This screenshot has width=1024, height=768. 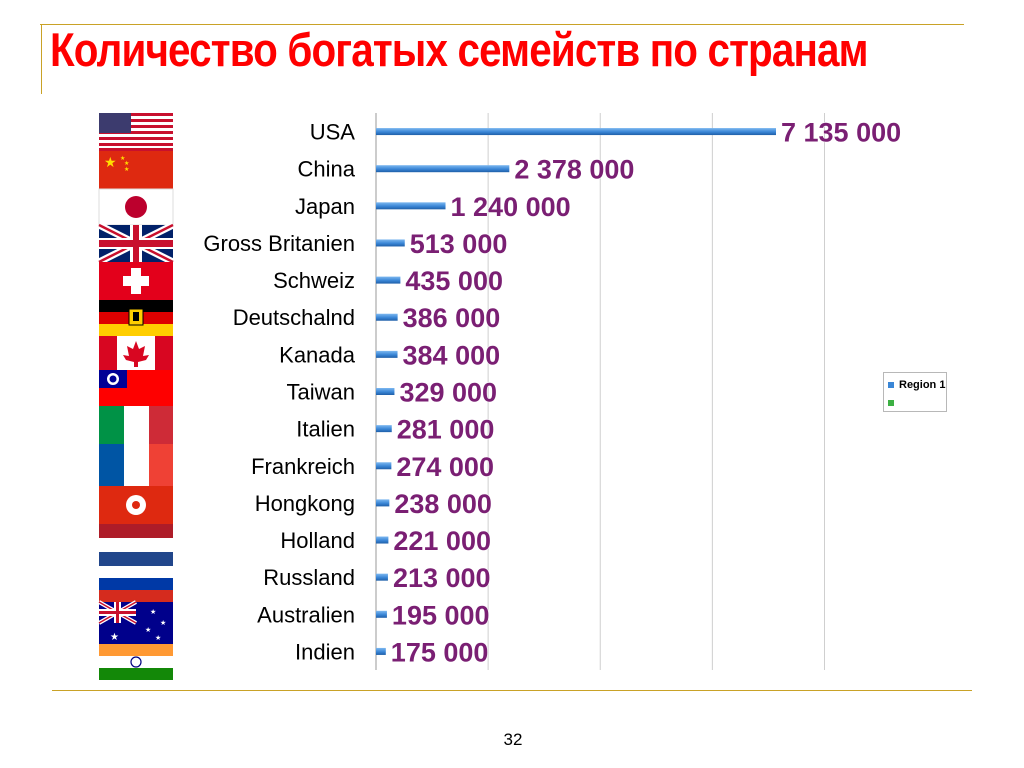 I want to click on value-label: 1 240 000, so click(x=511, y=207).